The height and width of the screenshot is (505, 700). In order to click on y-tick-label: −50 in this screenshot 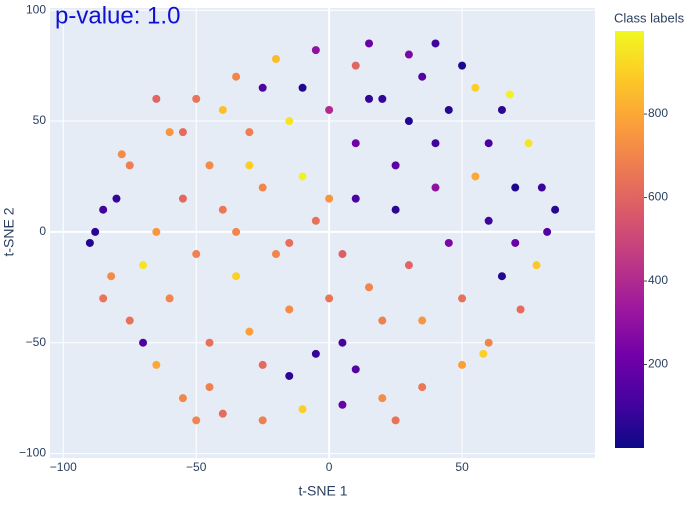, I will do `click(36, 342)`.